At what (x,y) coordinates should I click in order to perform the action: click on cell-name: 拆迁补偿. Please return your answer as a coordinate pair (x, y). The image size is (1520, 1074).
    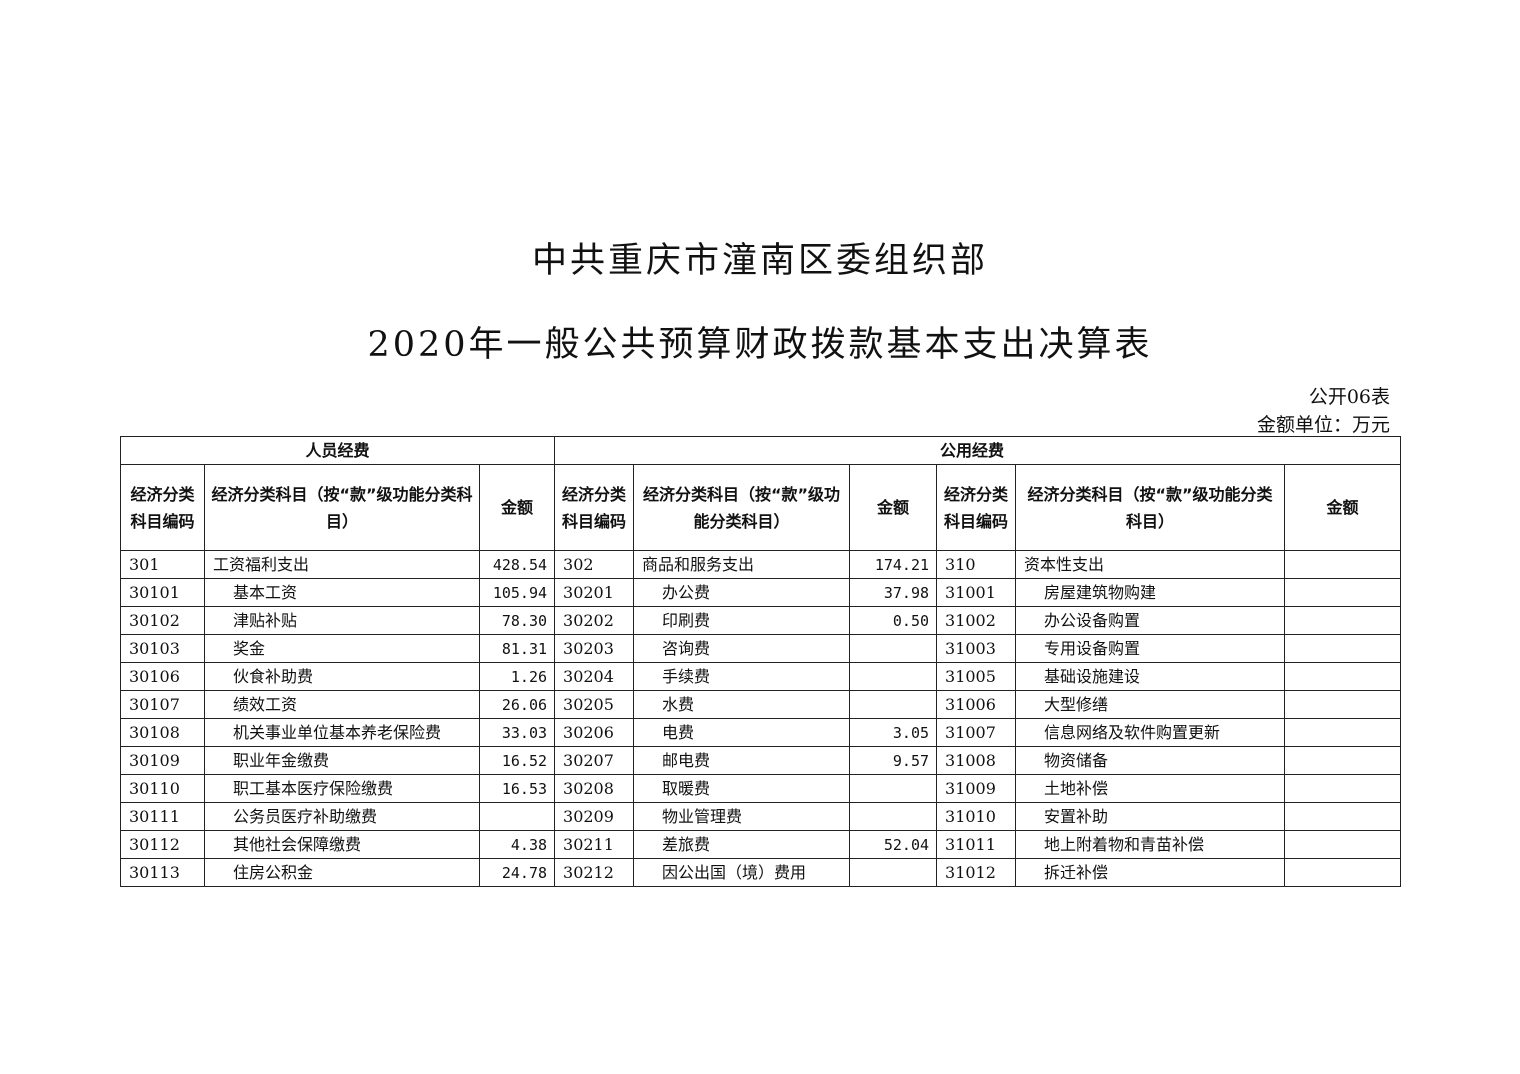
    Looking at the image, I should click on (1150, 872).